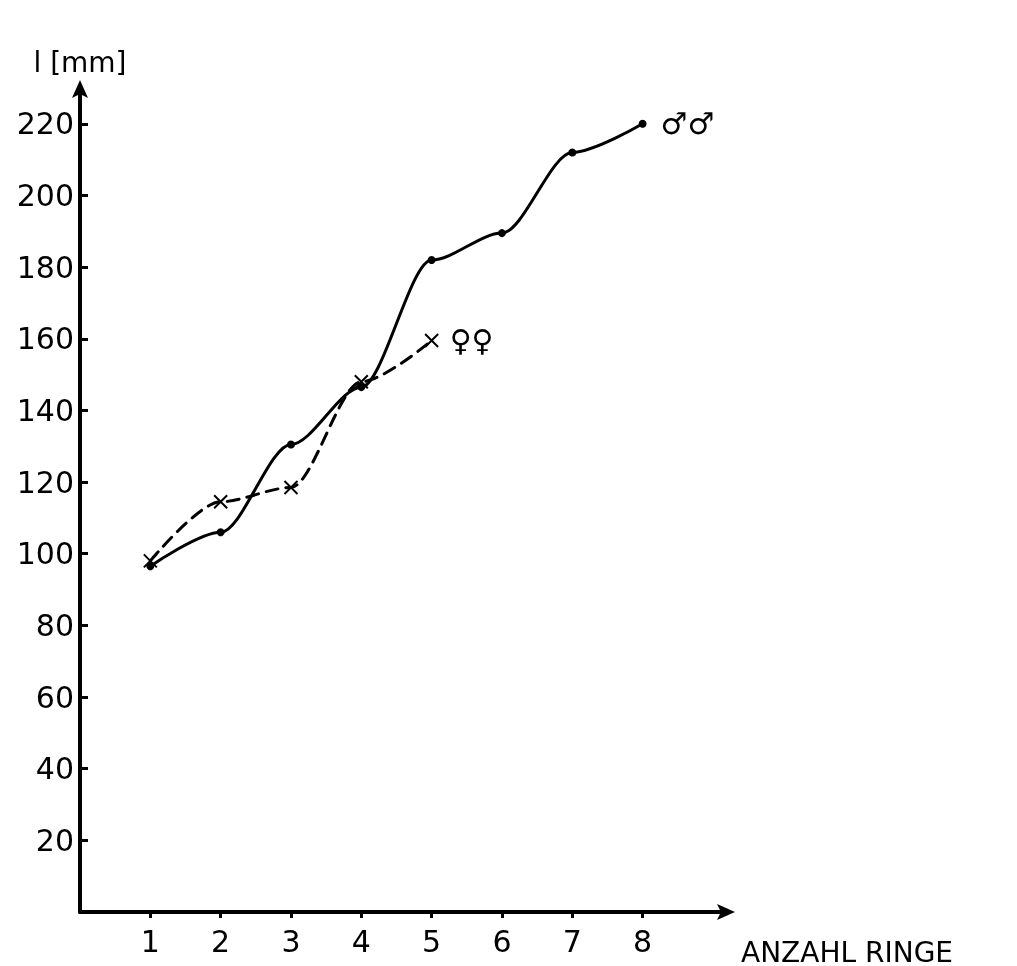  What do you see at coordinates (150, 941) in the screenshot?
I see `x-tick-label: 1` at bounding box center [150, 941].